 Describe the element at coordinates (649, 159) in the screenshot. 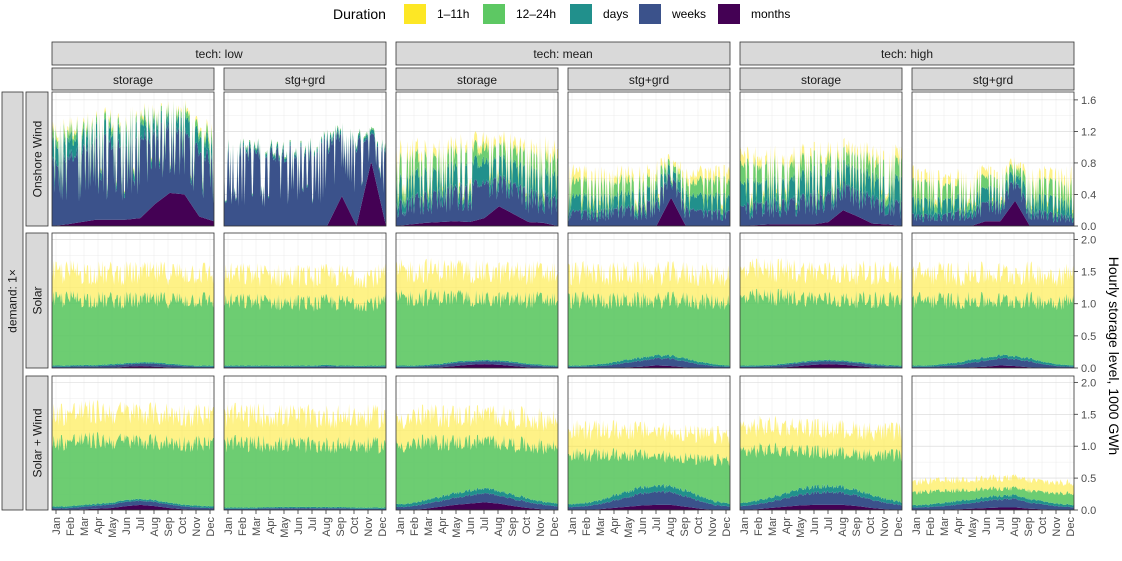

I see `panel-onshore-wind-mean-stg-grd` at that location.